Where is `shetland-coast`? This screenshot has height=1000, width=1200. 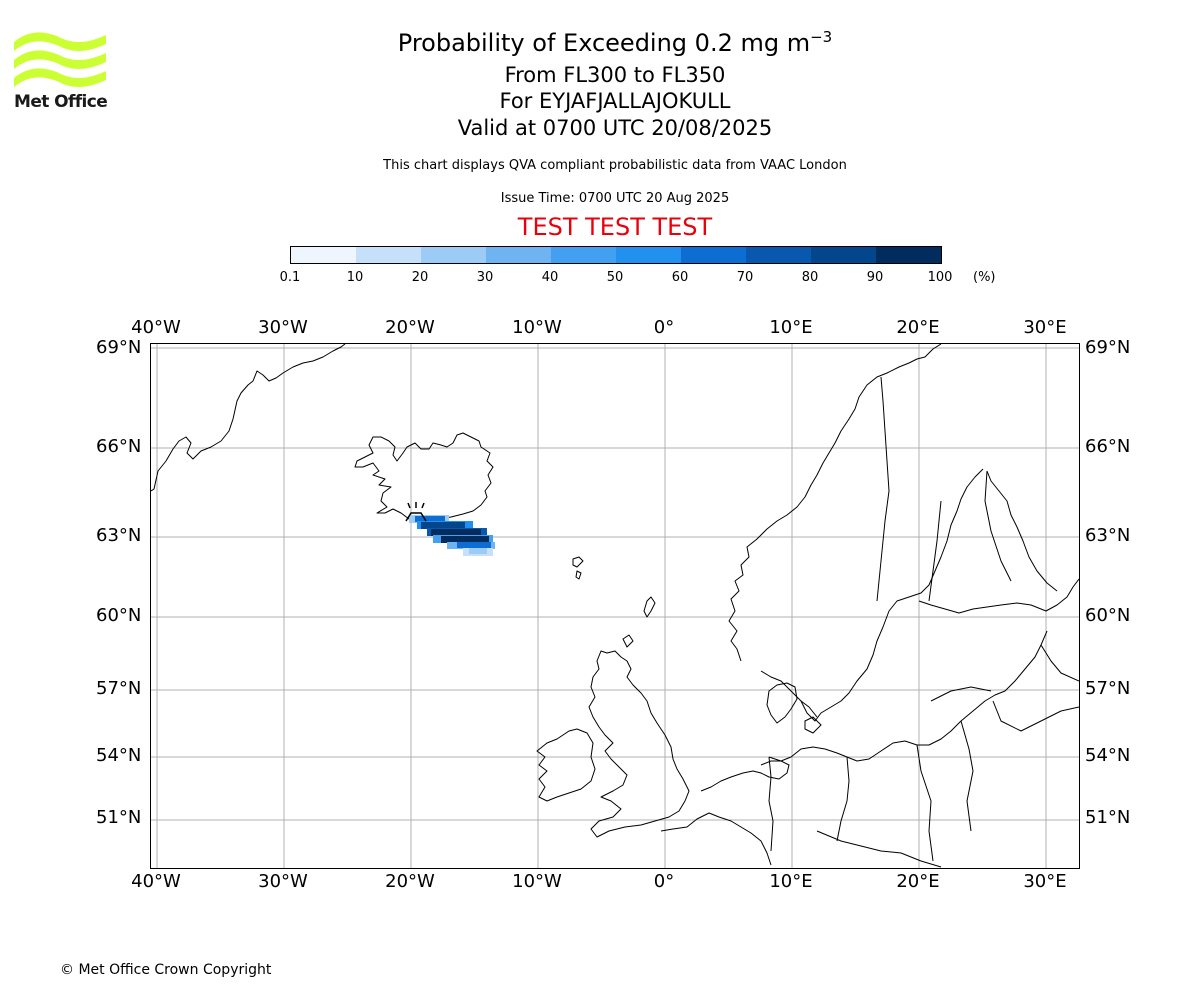 shetland-coast is located at coordinates (649, 607).